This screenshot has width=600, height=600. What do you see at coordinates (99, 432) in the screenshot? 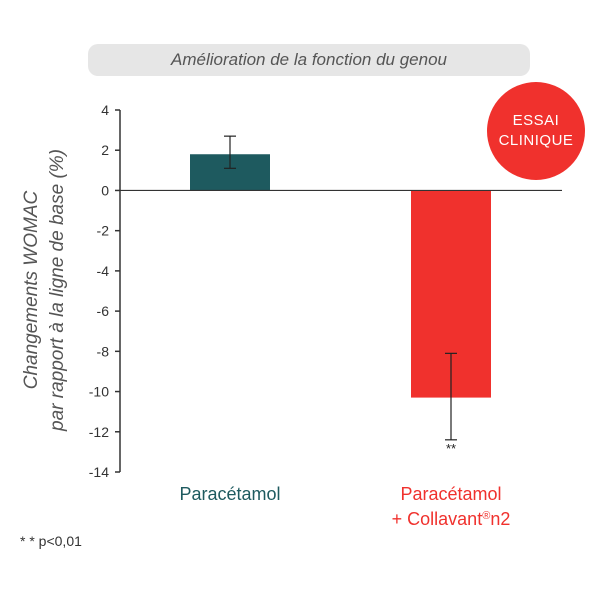
I see `y-tick-label: -12` at bounding box center [99, 432].